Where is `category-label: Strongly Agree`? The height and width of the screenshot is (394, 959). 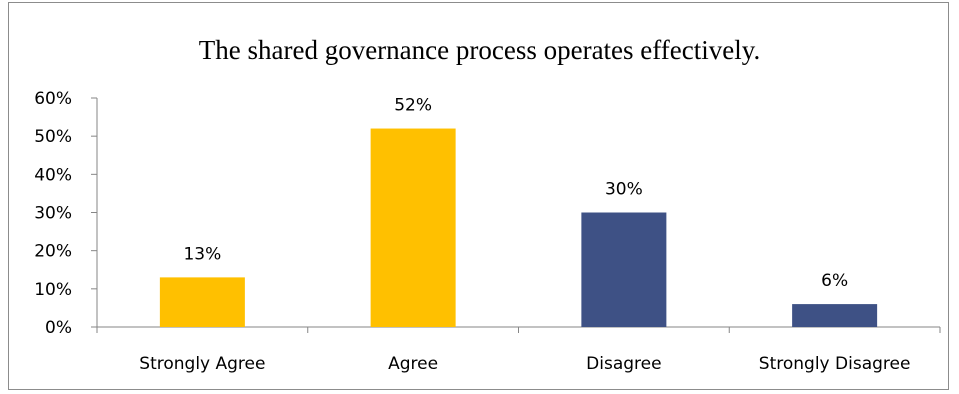 category-label: Strongly Agree is located at coordinates (202, 364).